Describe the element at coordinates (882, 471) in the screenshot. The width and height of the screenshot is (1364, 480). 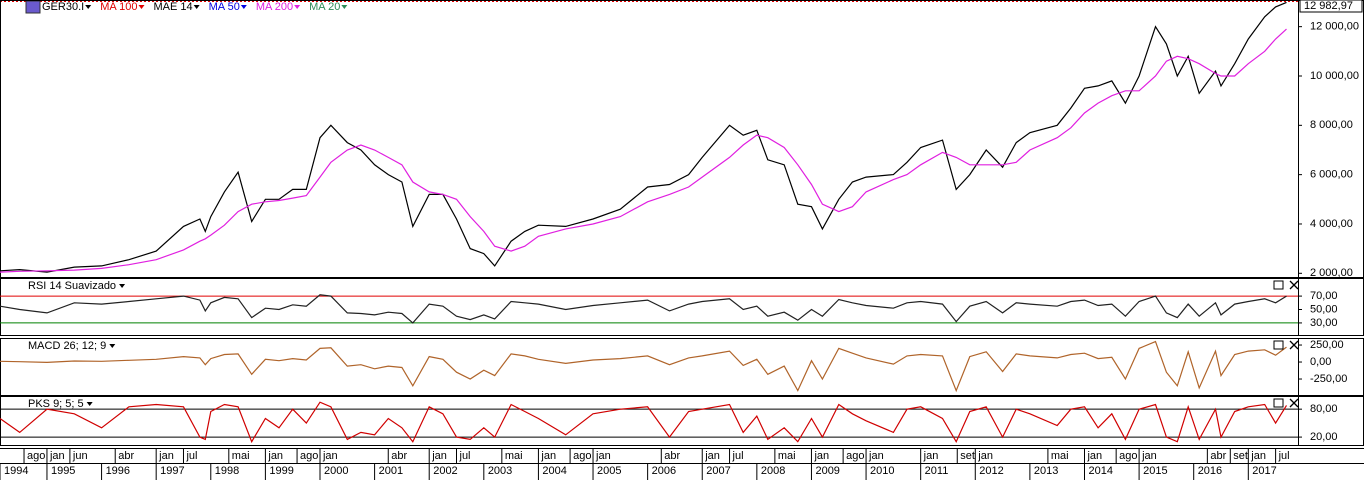
I see `x-year-label: 2010` at that location.